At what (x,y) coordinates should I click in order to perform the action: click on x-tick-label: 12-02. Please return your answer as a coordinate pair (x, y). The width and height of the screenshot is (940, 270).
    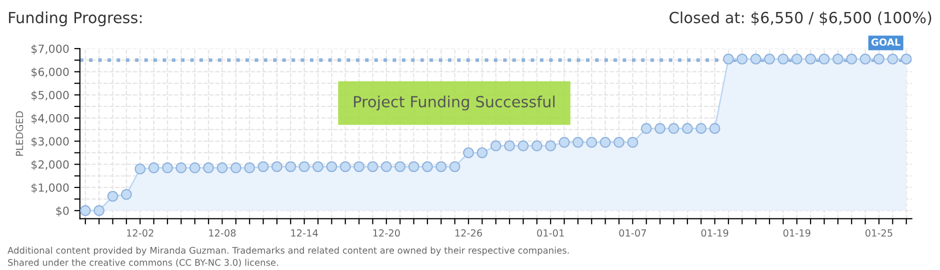
    Looking at the image, I should click on (140, 233).